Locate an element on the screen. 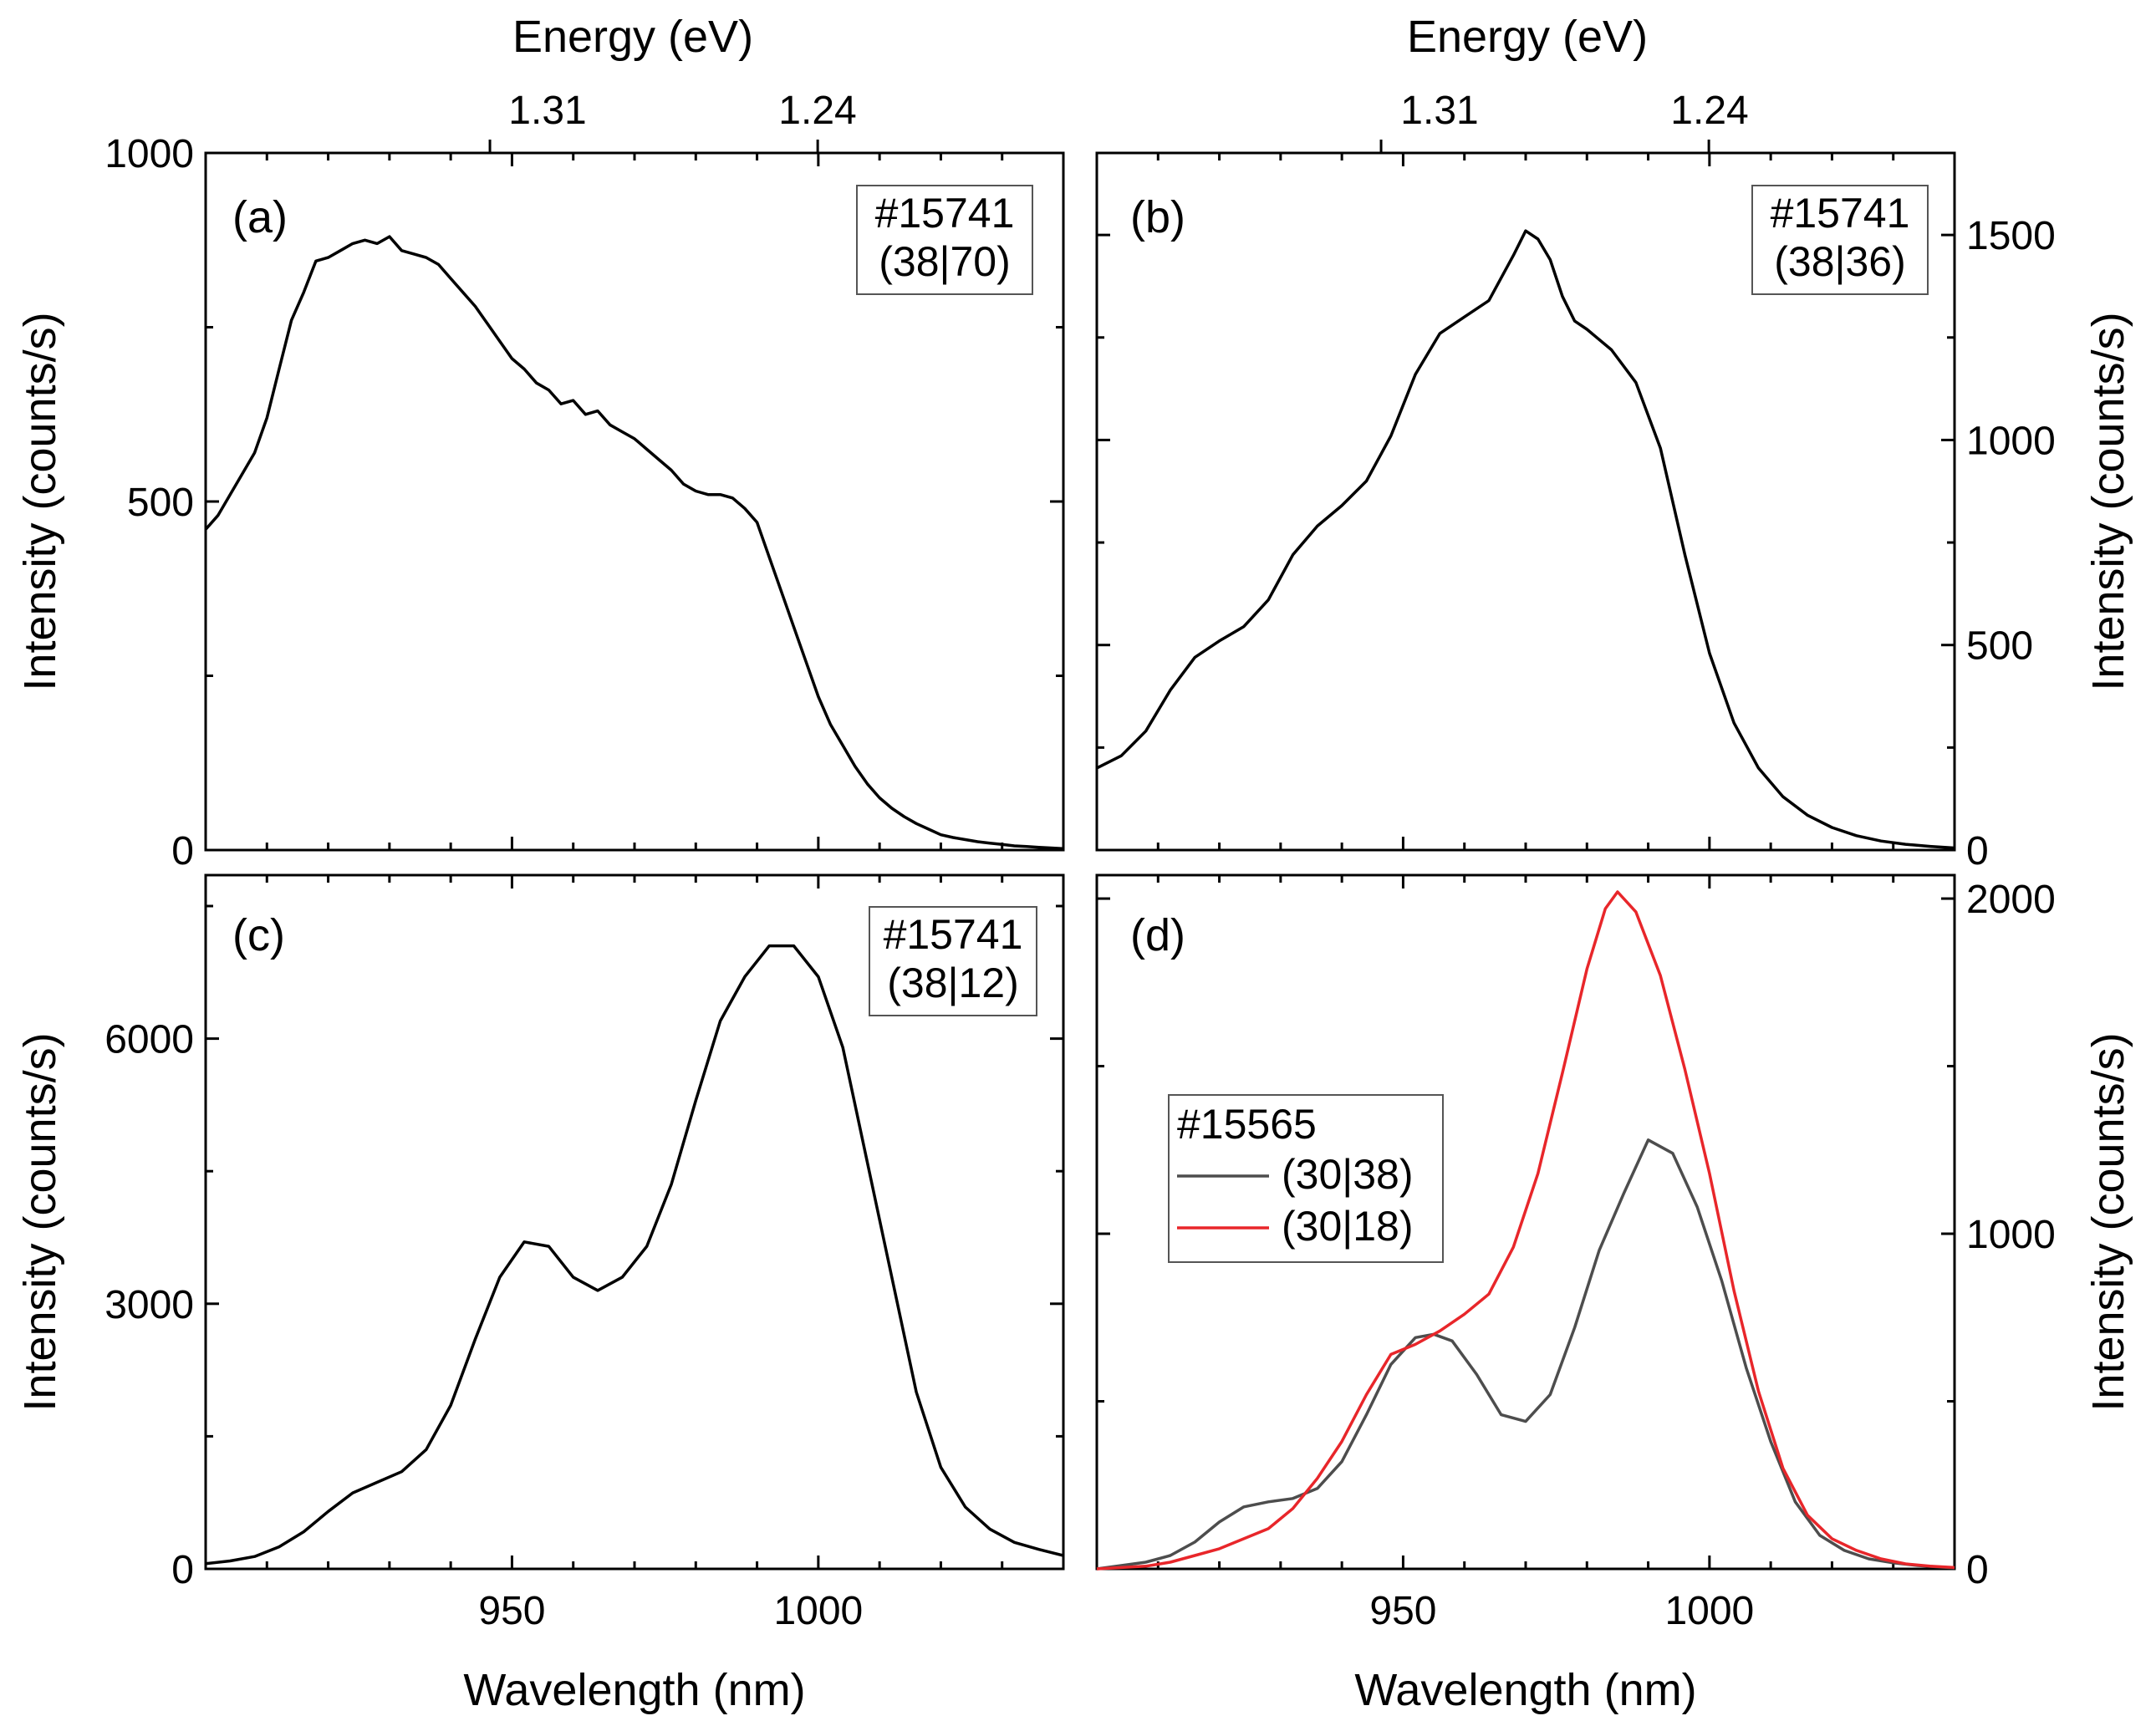 Image resolution: width=2156 pixels, height=1721 pixels. annotation-line: (38|36) is located at coordinates (1840, 261).